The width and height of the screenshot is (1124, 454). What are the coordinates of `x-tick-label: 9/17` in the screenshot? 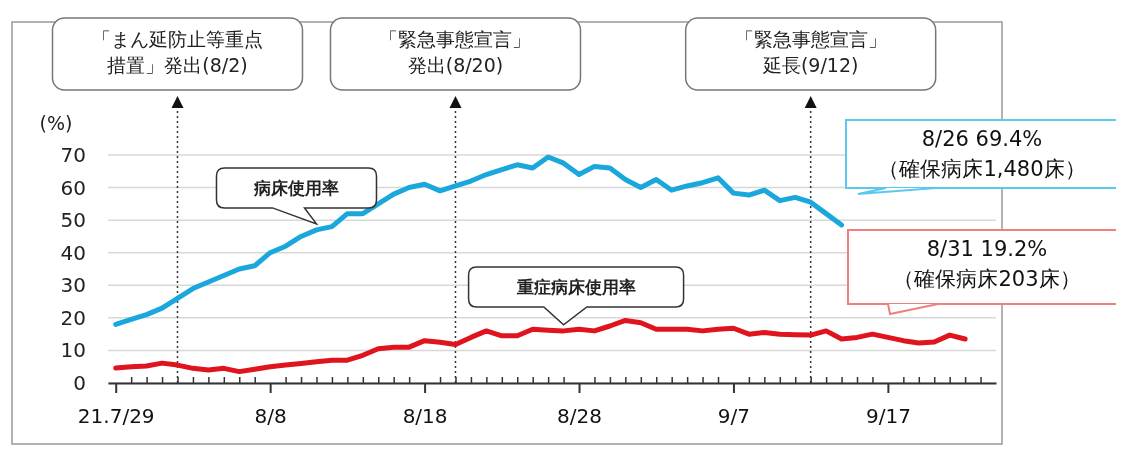 It's located at (888, 416).